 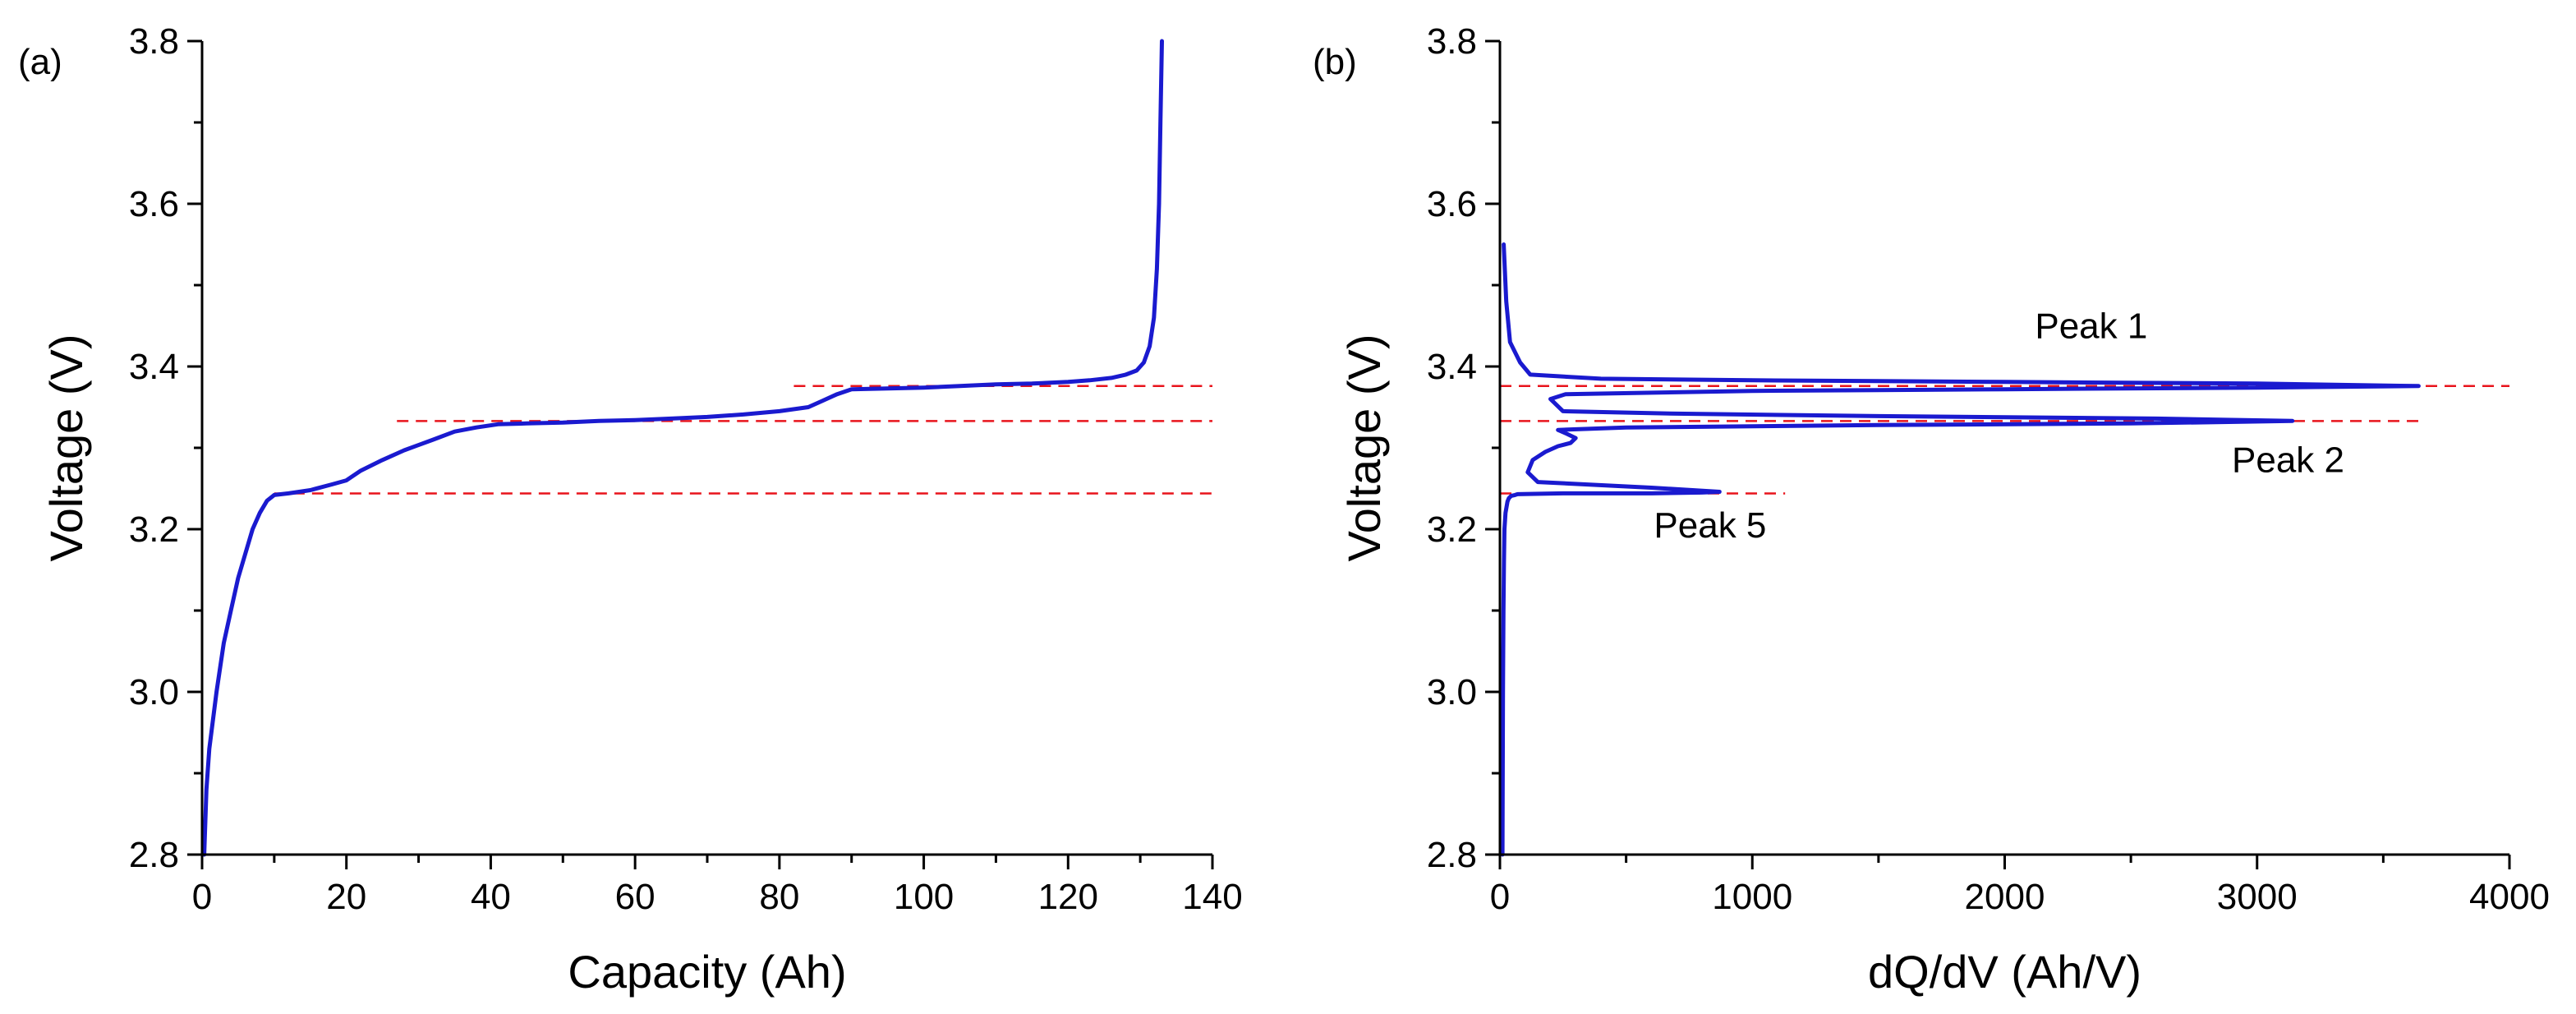 What do you see at coordinates (635, 897) in the screenshot?
I see `x-tick-label: 60` at bounding box center [635, 897].